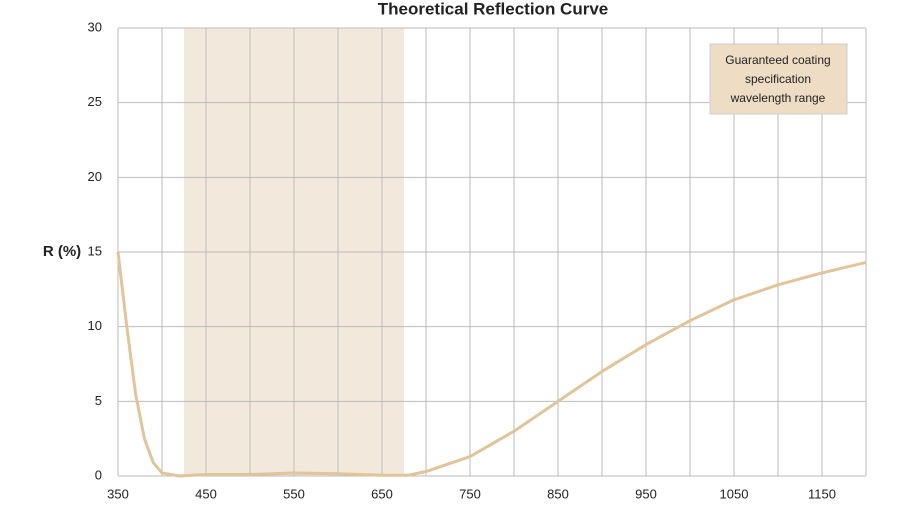 Image resolution: width=908 pixels, height=512 pixels. I want to click on y-tick-label: 5, so click(98, 400).